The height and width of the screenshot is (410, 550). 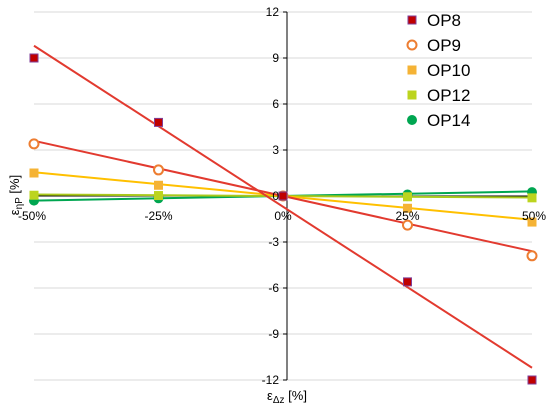 I want to click on legend-label-op14: OP14, so click(x=448, y=120).